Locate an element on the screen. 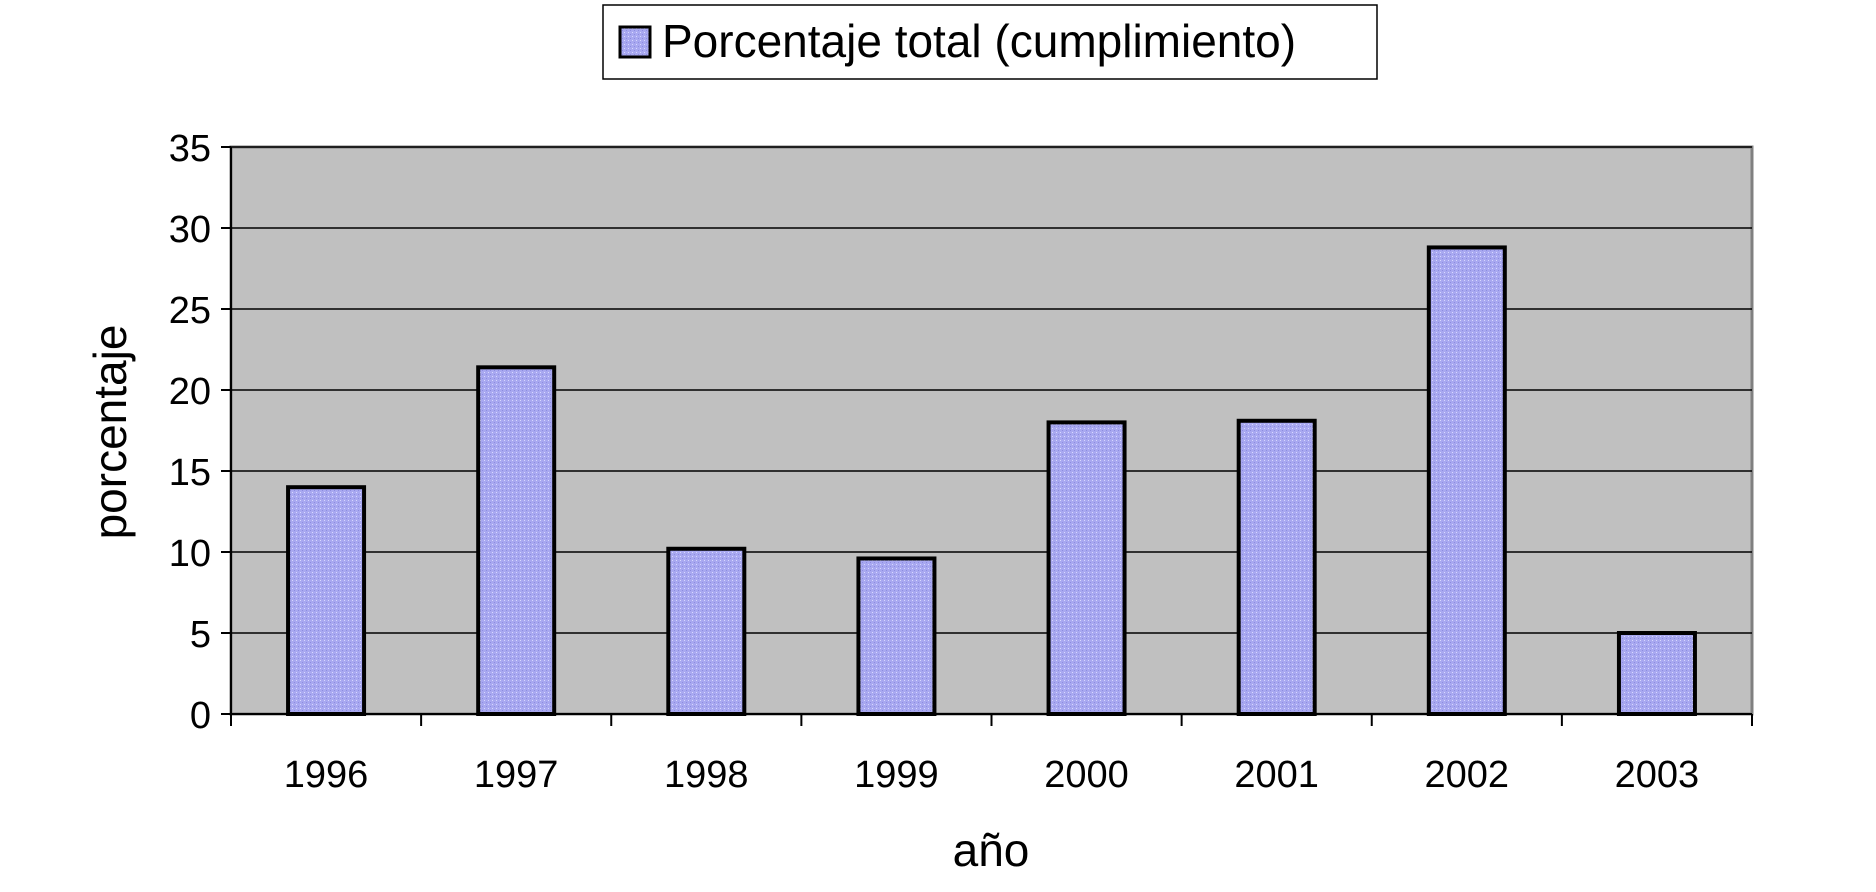 This screenshot has width=1876, height=892. y-tick-label: 0 is located at coordinates (200, 716).